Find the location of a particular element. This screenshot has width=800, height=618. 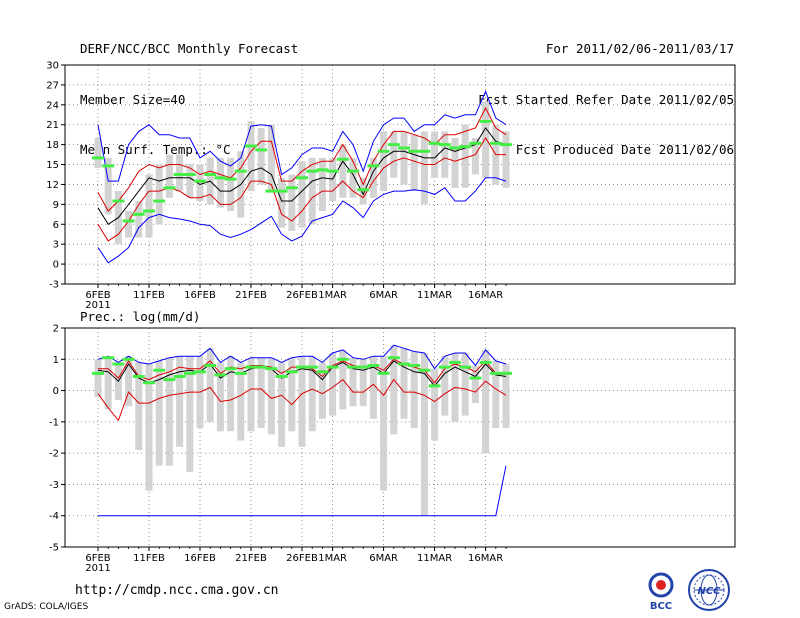

prec-x-tick-label: 6MAR is located at coordinates (383, 558).